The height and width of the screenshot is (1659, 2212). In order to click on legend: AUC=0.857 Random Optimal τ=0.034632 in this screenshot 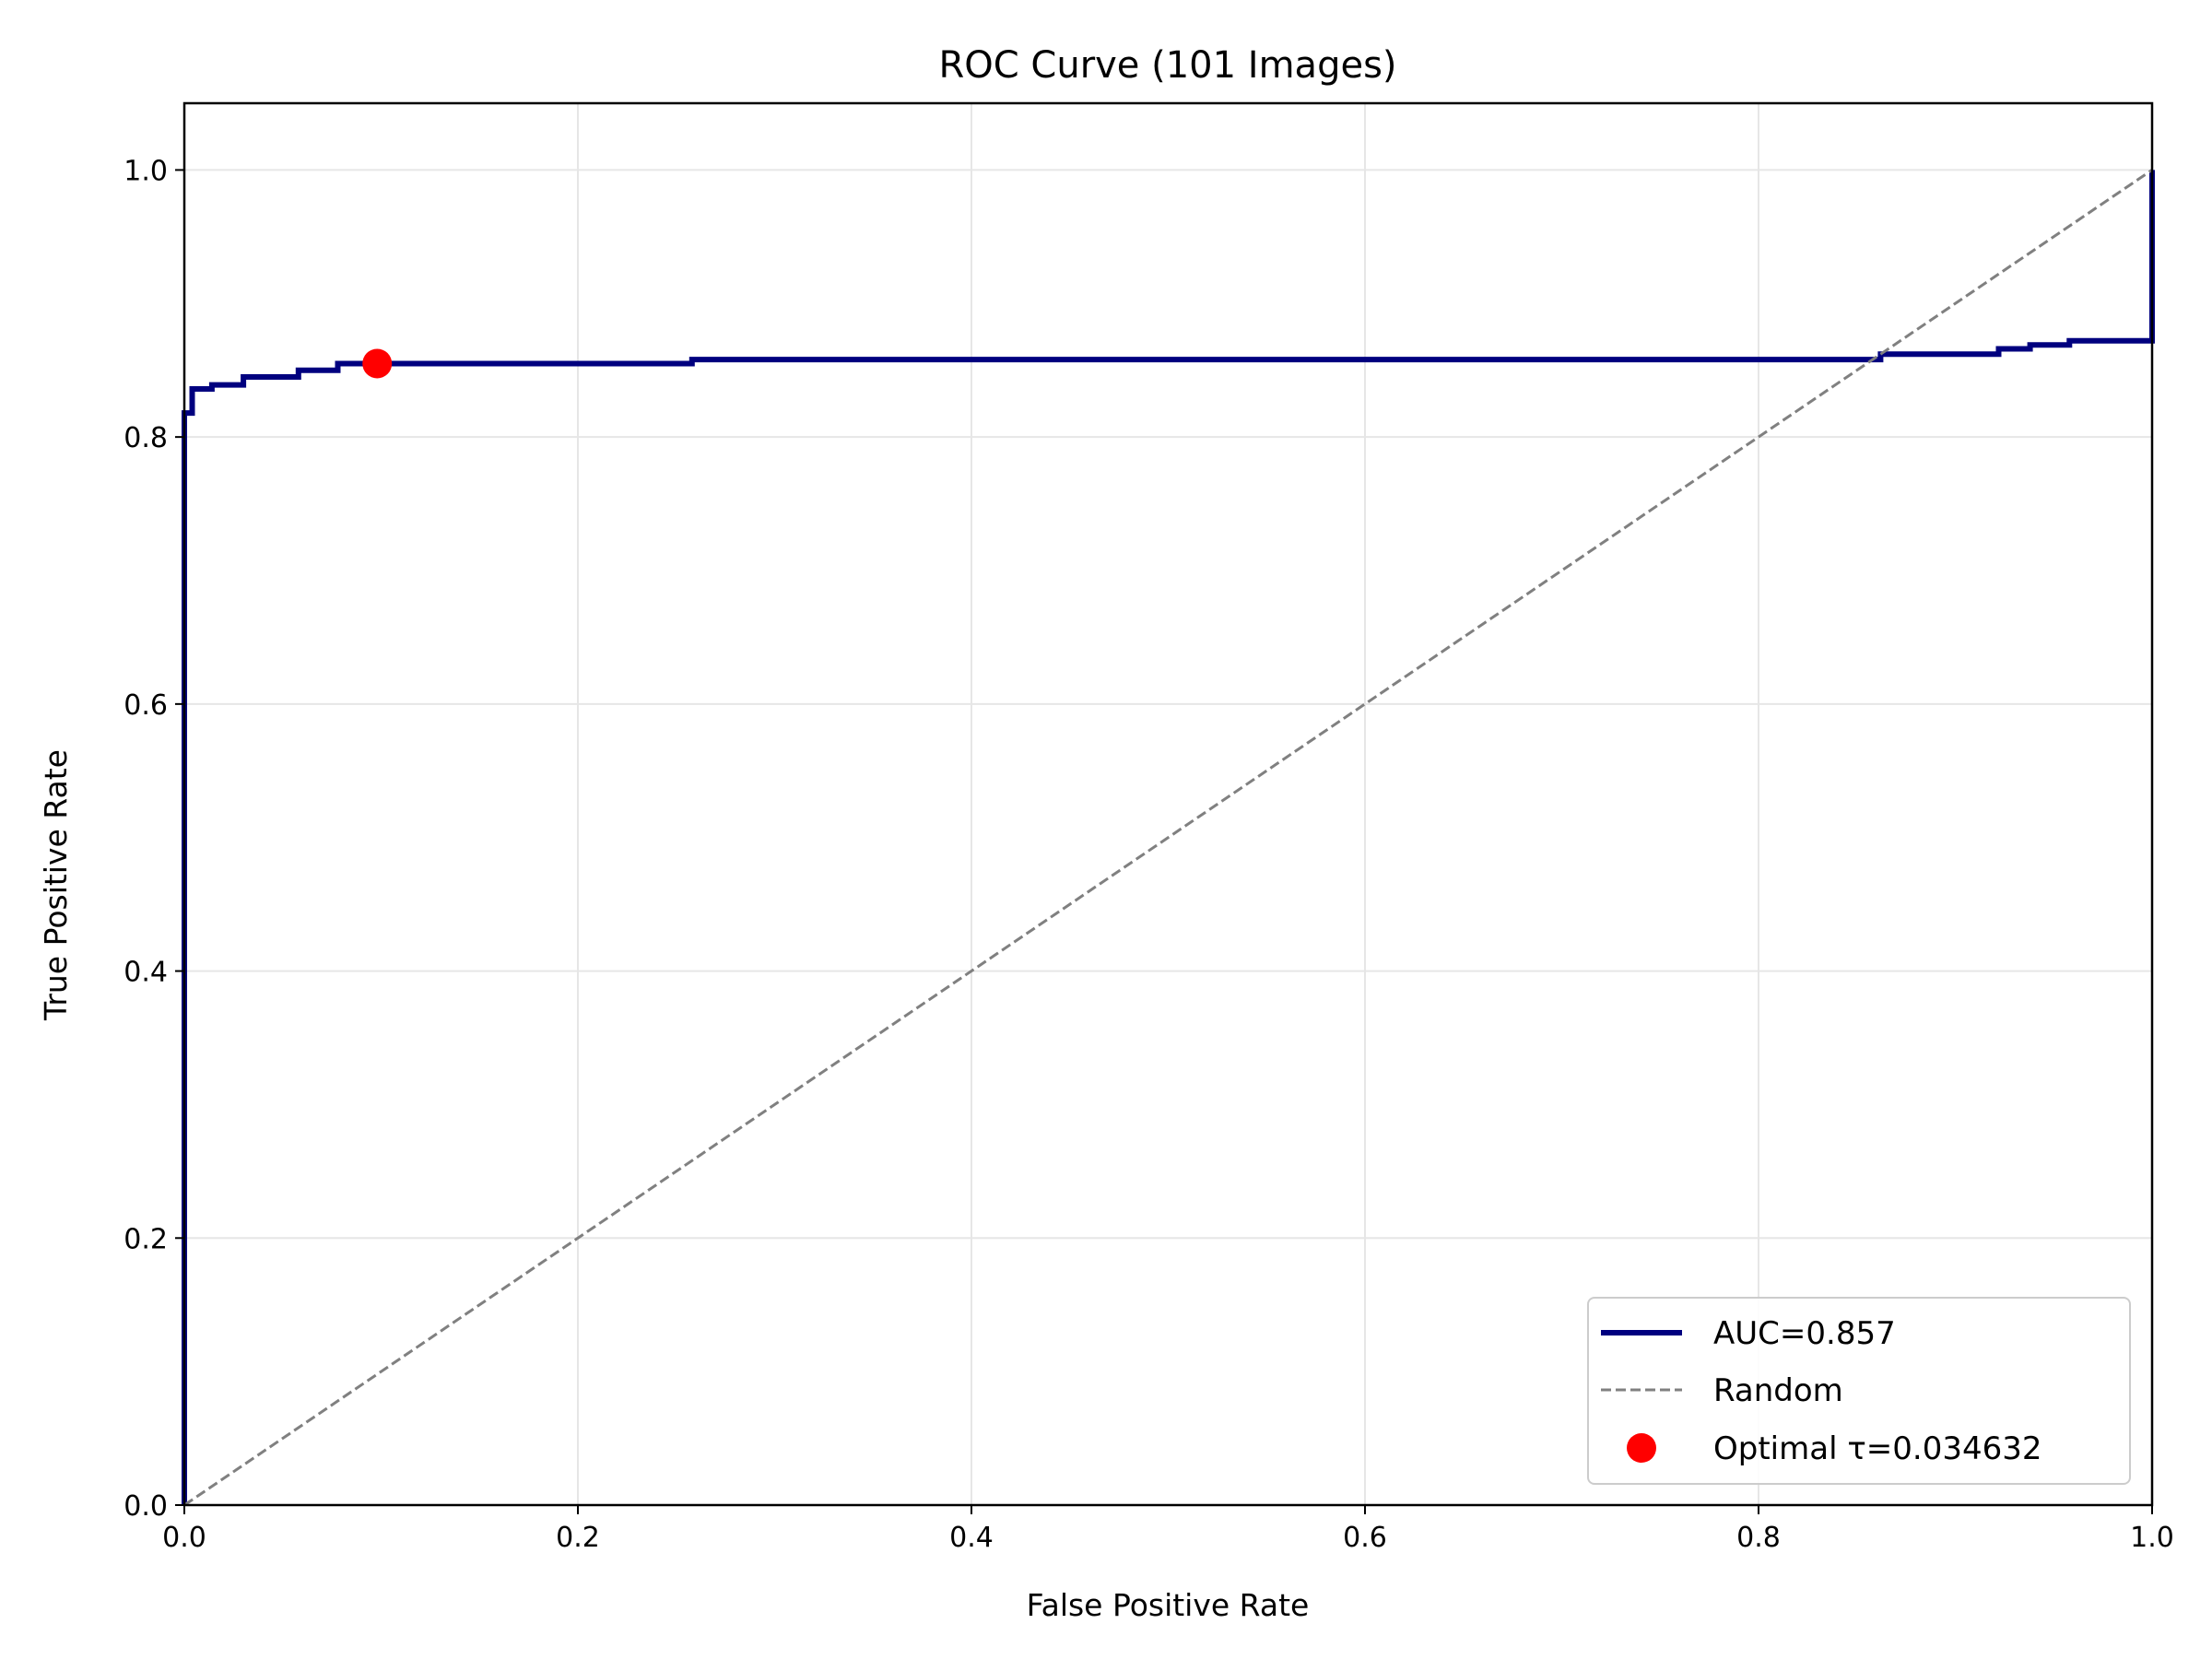, I will do `click(1859, 1391)`.